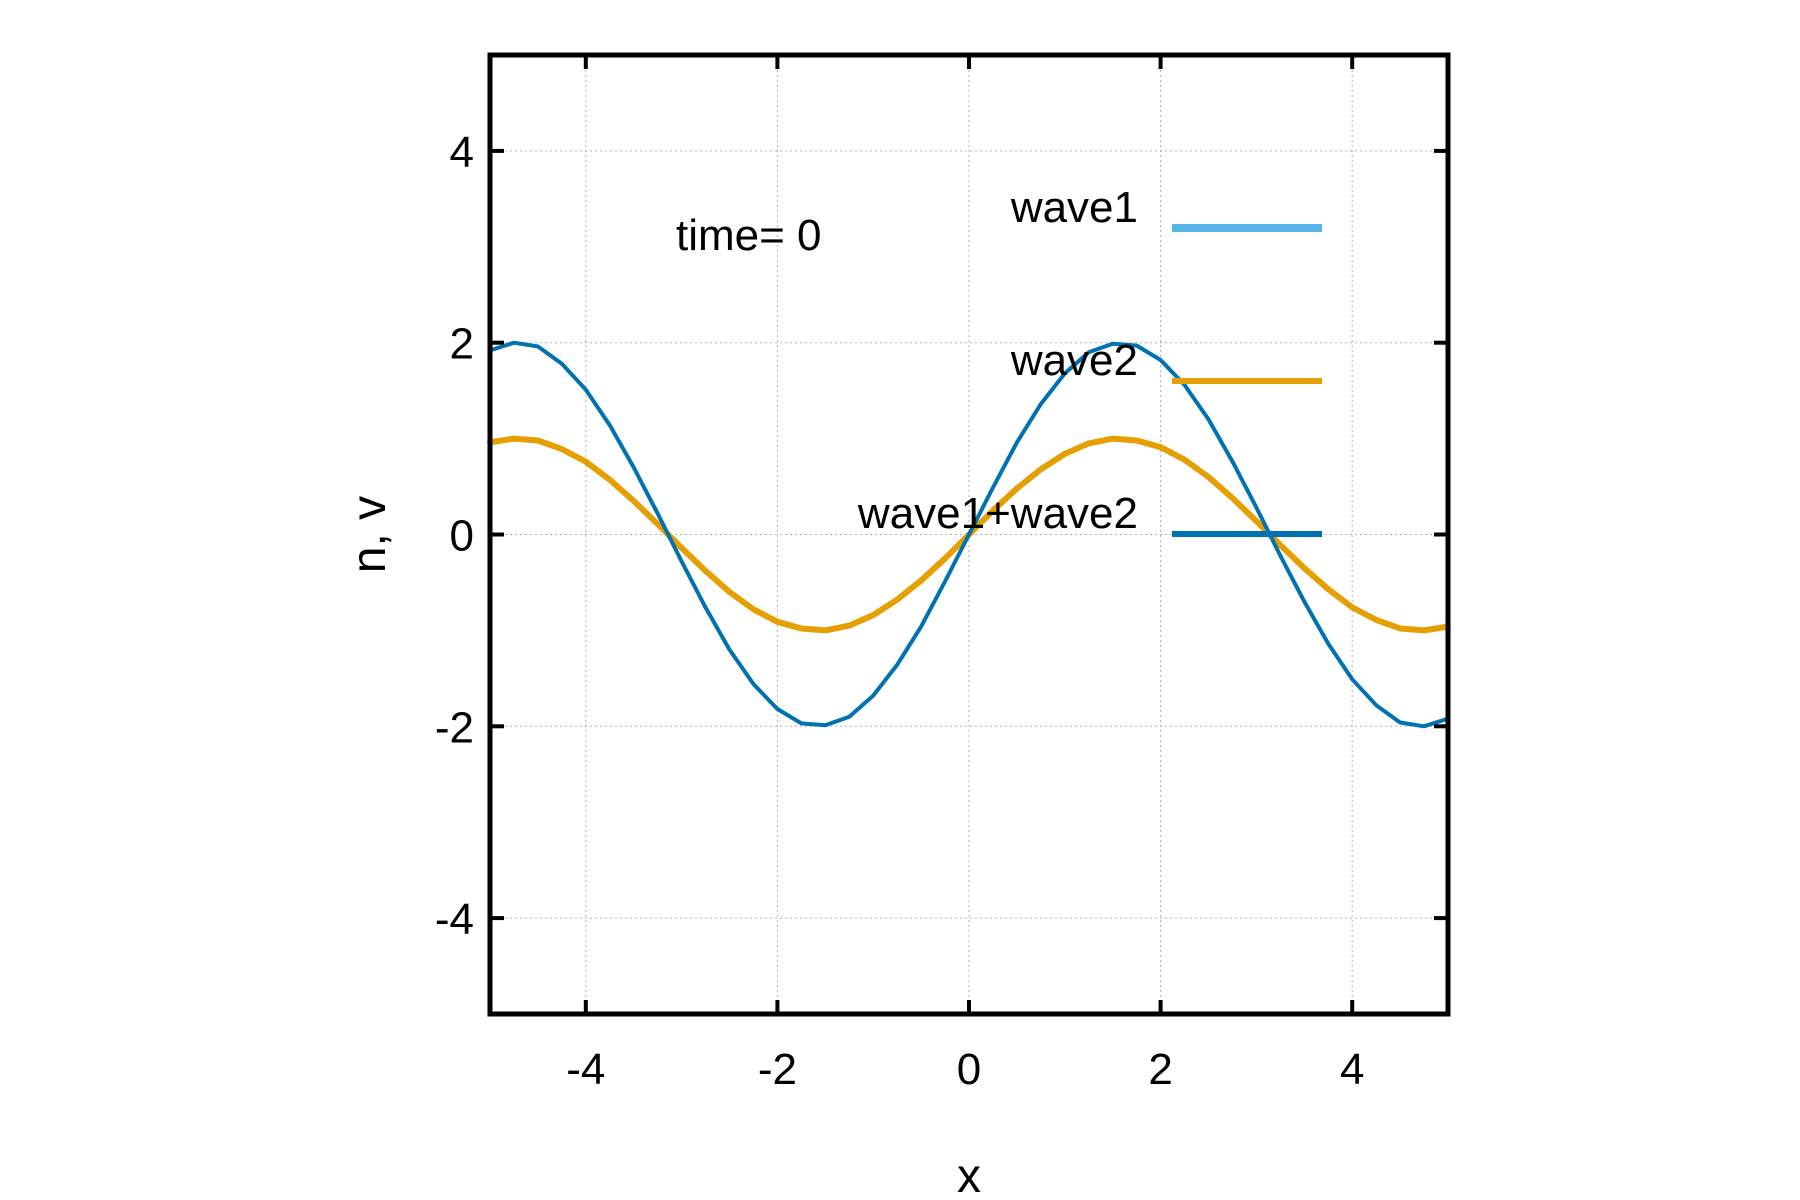 This screenshot has width=1800, height=1200. What do you see at coordinates (777, 1069) in the screenshot?
I see `x-tick-label: -2` at bounding box center [777, 1069].